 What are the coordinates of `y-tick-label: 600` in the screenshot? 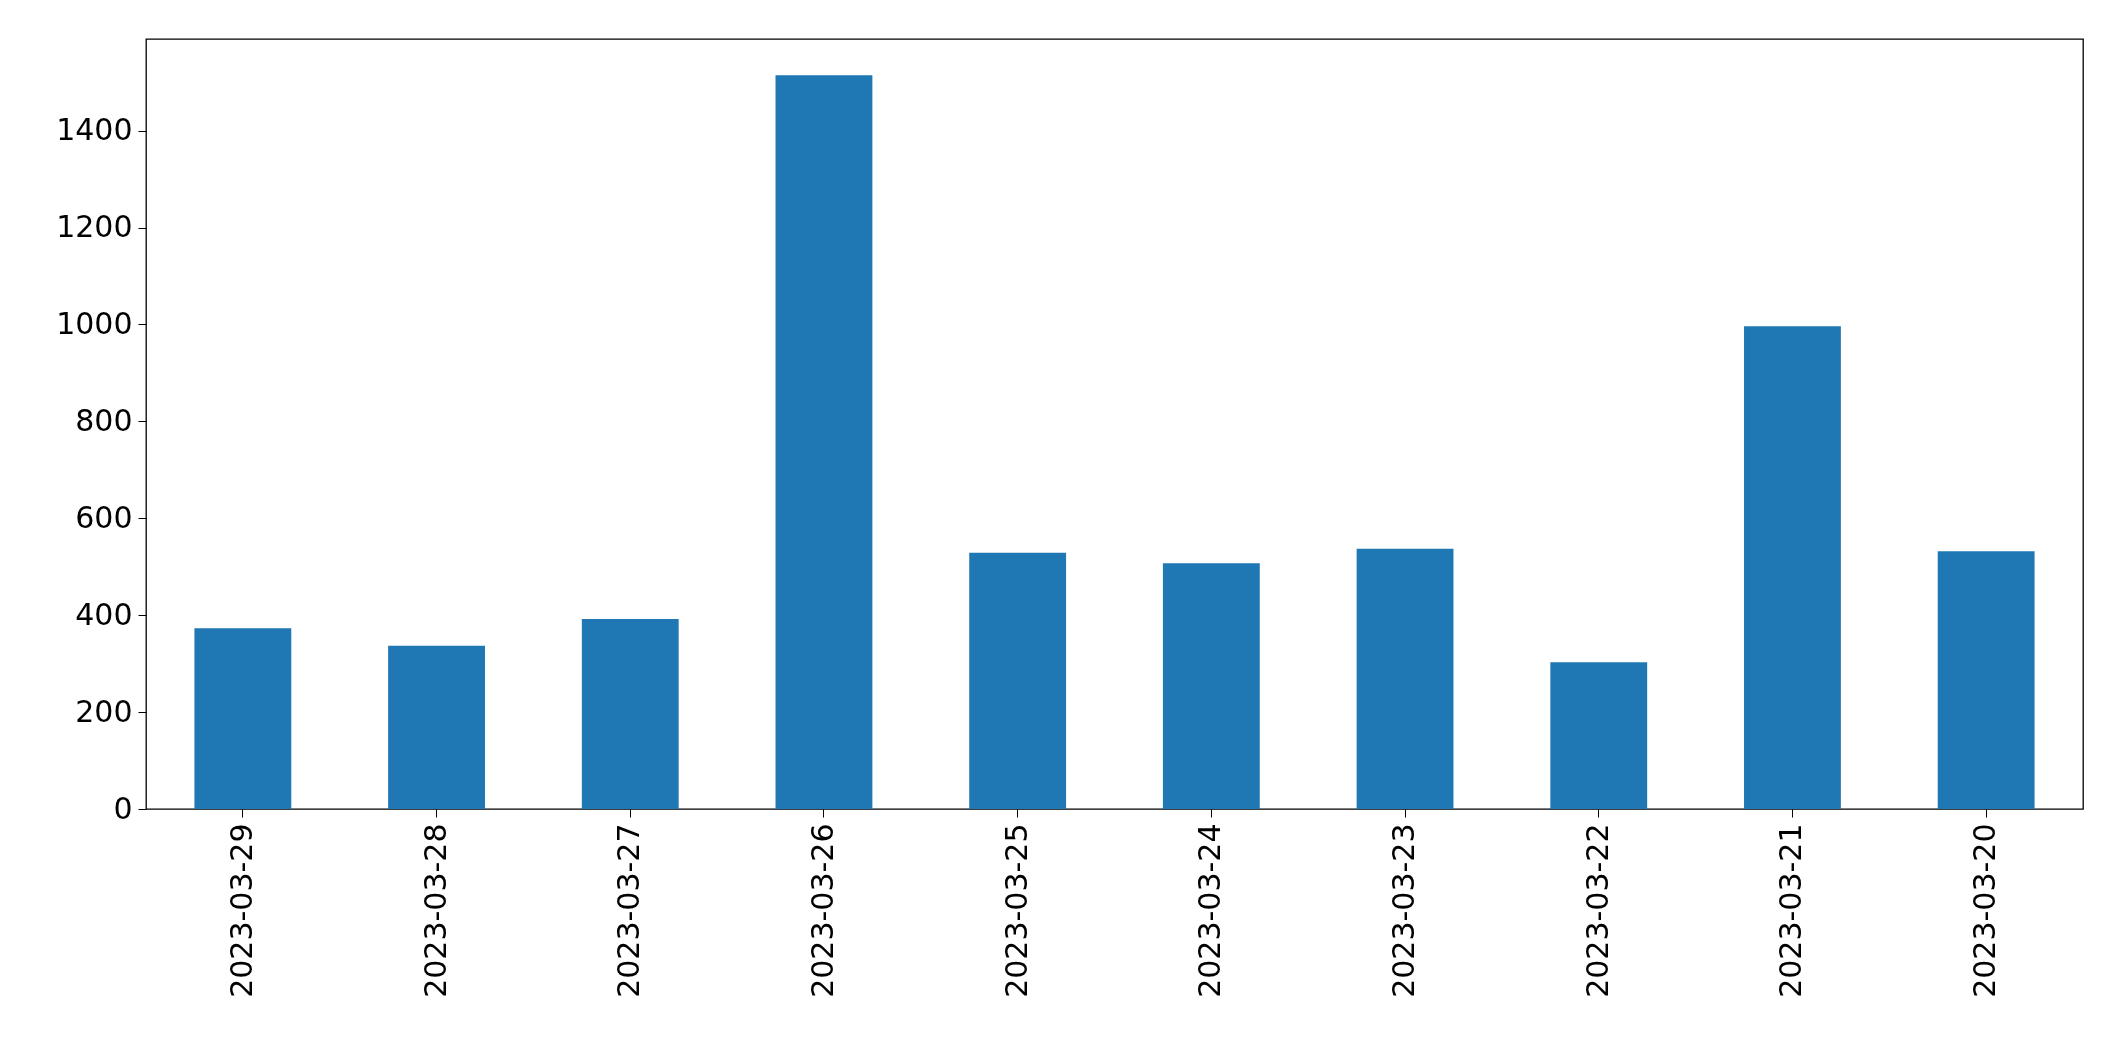 It's located at (104, 517).